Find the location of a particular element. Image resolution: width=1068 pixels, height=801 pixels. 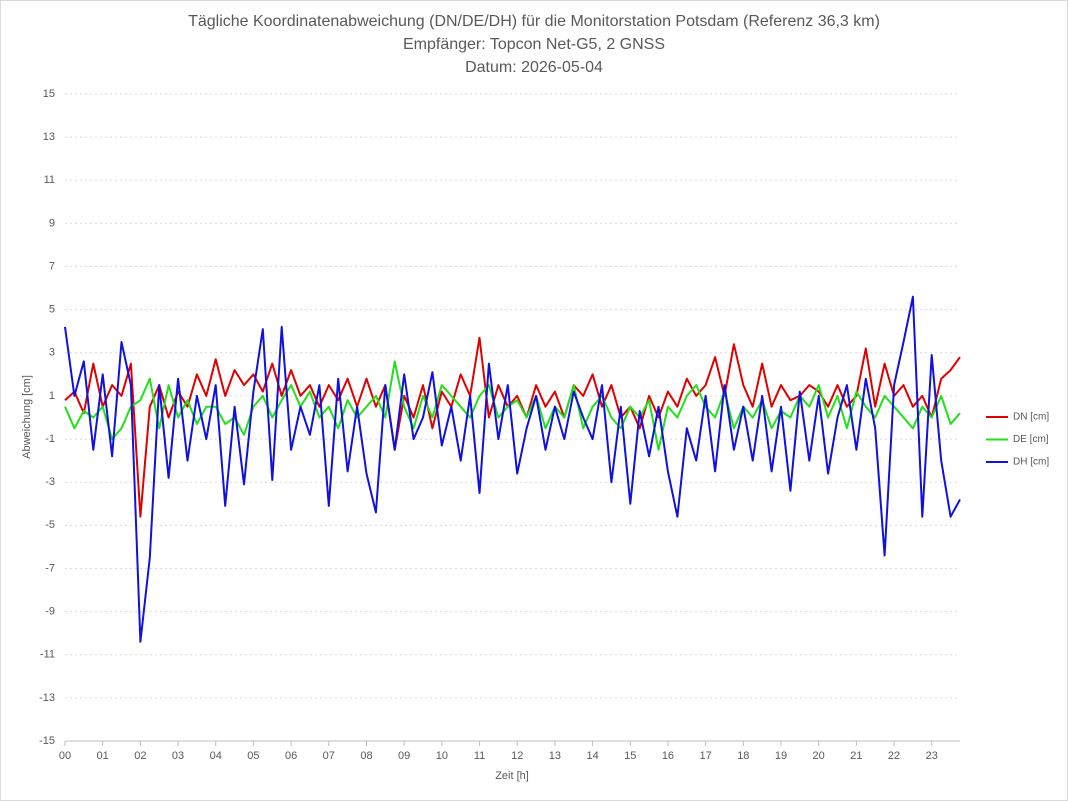

x-tick-label: 23 is located at coordinates (932, 756).